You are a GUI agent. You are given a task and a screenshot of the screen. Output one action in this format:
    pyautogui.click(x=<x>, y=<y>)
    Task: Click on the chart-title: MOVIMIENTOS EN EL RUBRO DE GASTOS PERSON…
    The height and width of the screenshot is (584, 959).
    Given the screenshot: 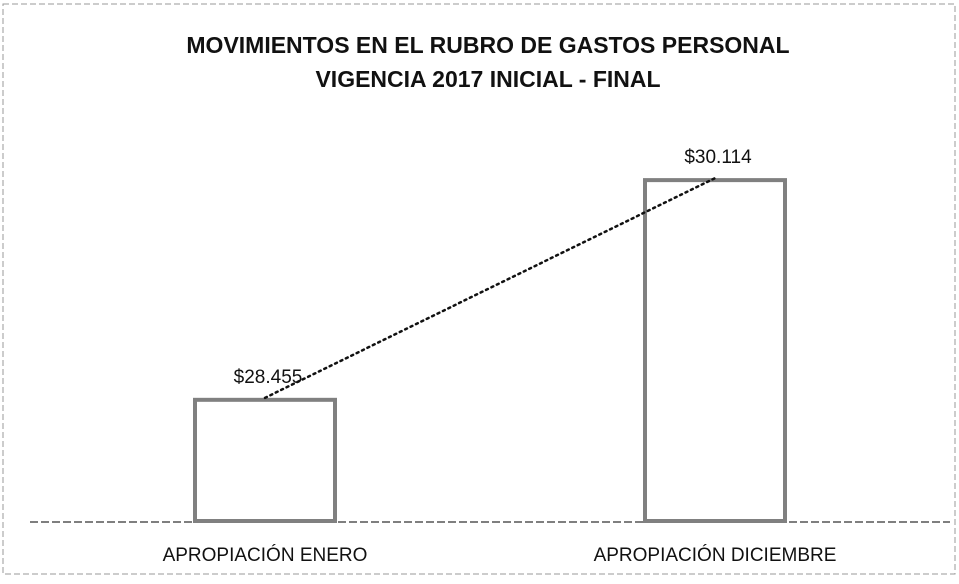 What is the action you would take?
    pyautogui.click(x=487, y=45)
    